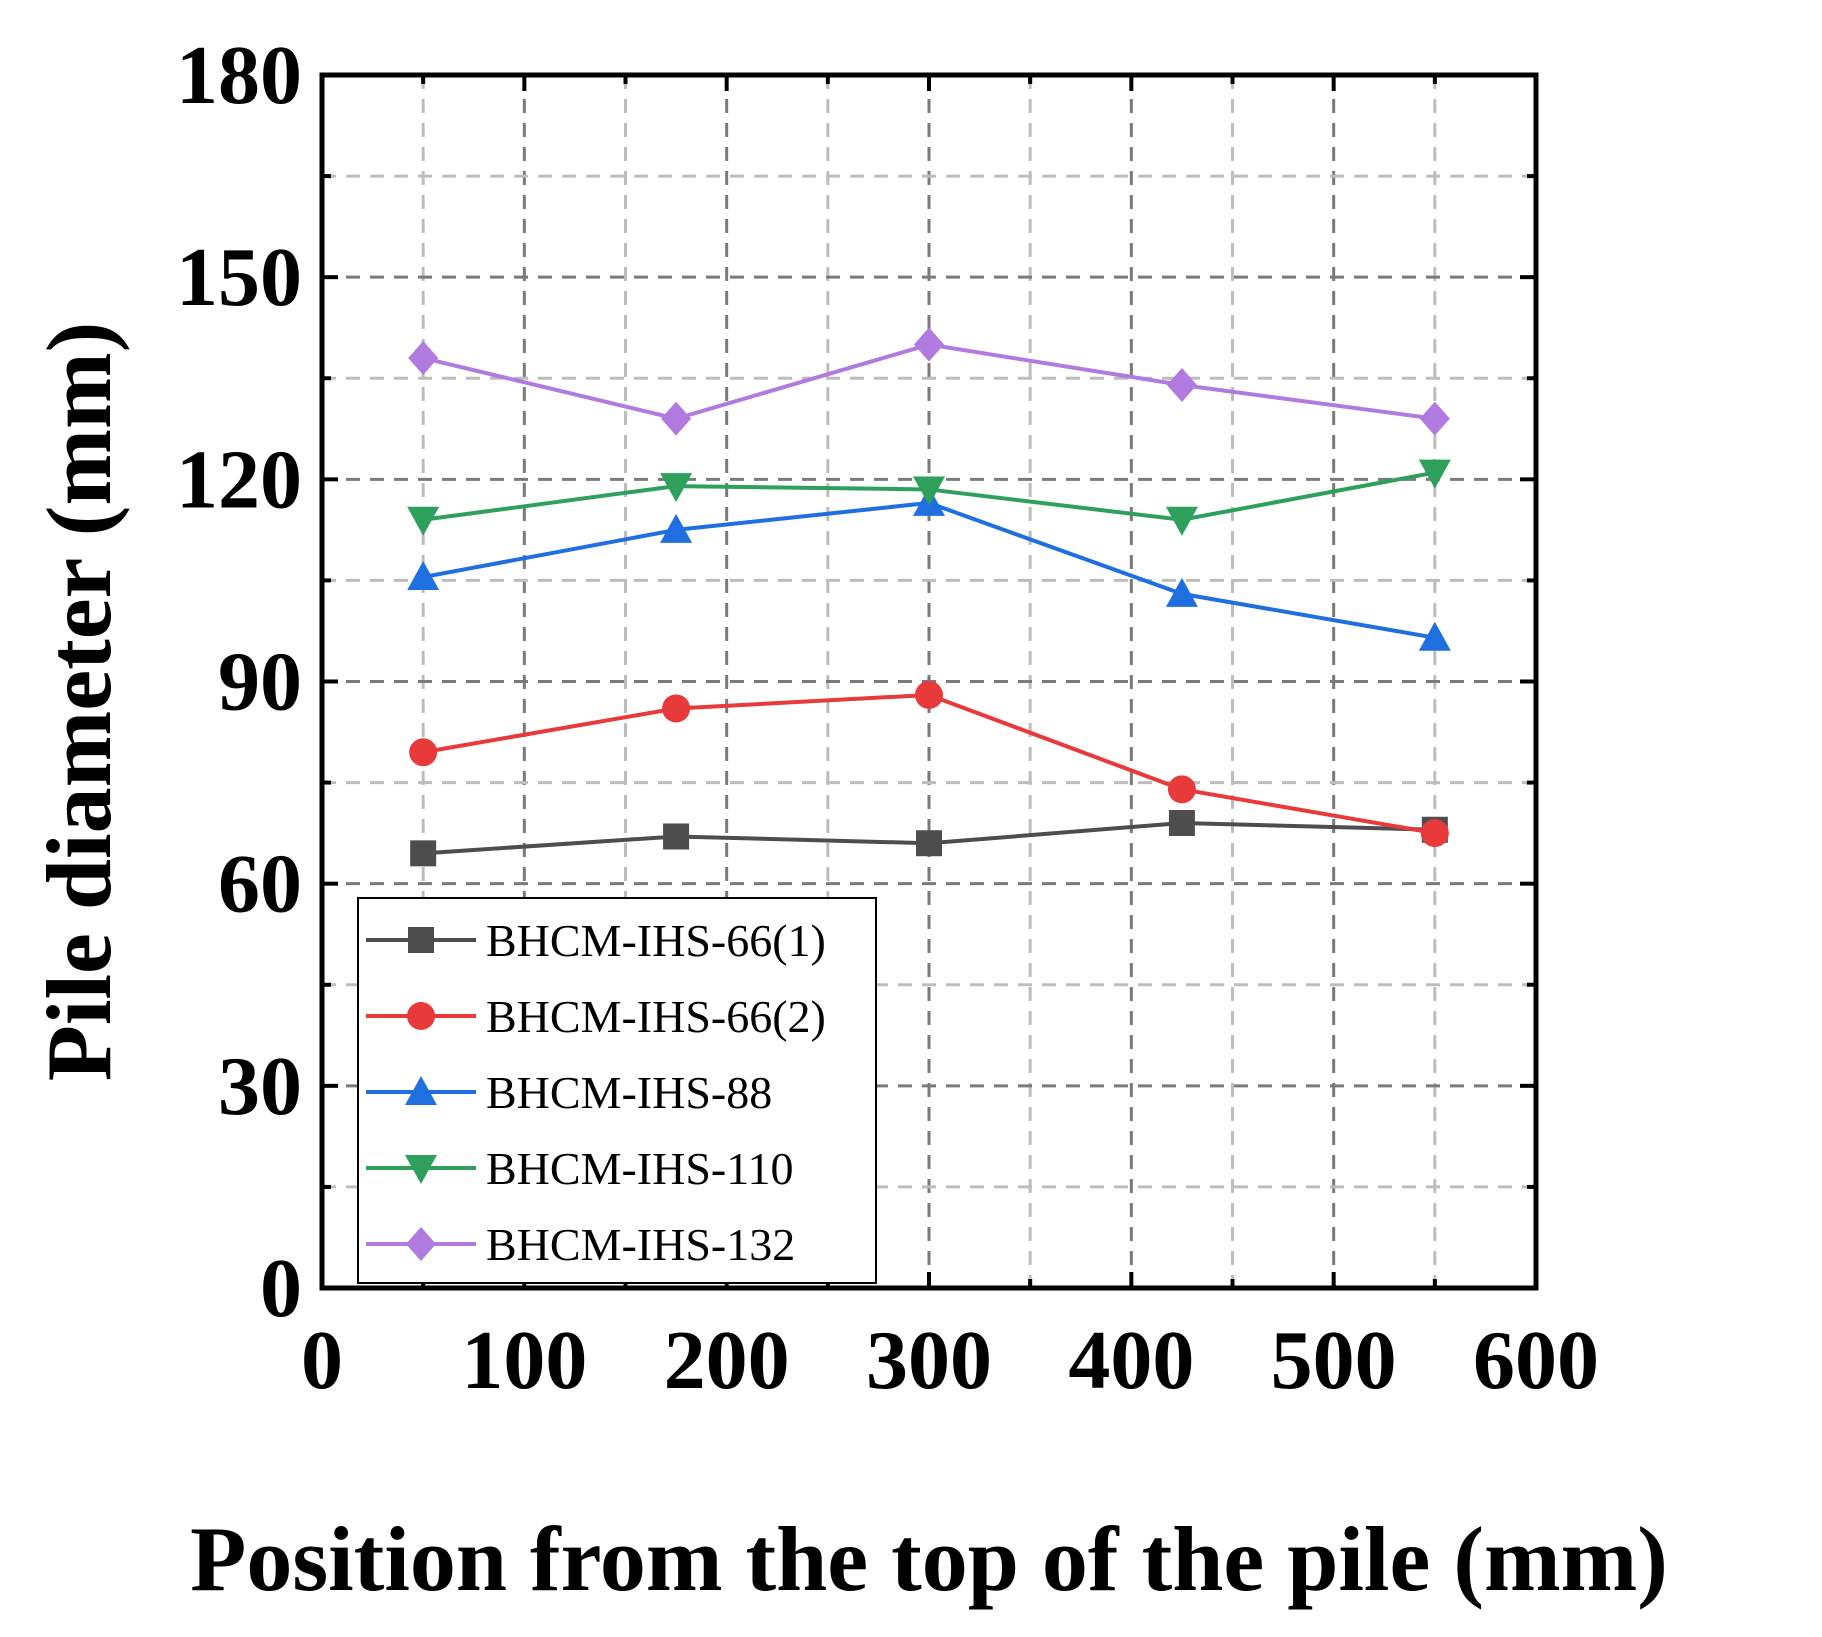  I want to click on legend-item: BHCM-IHS-110, so click(580, 1168).